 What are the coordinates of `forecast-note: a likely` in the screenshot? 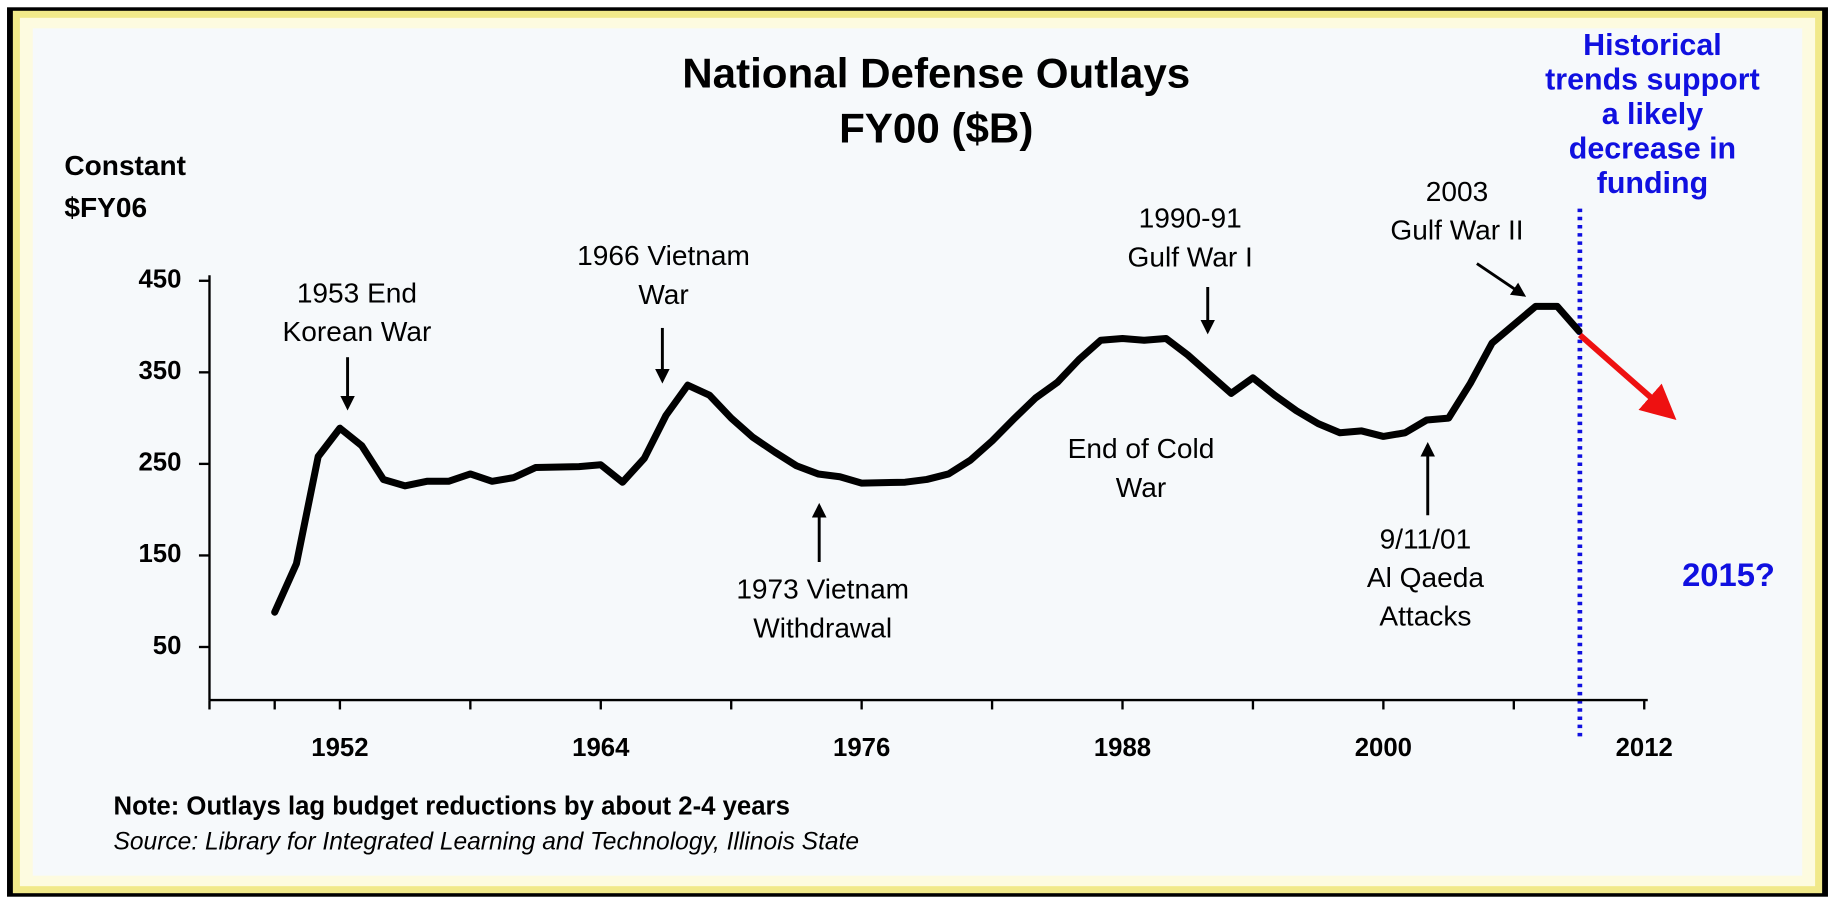 It's located at (1653, 114).